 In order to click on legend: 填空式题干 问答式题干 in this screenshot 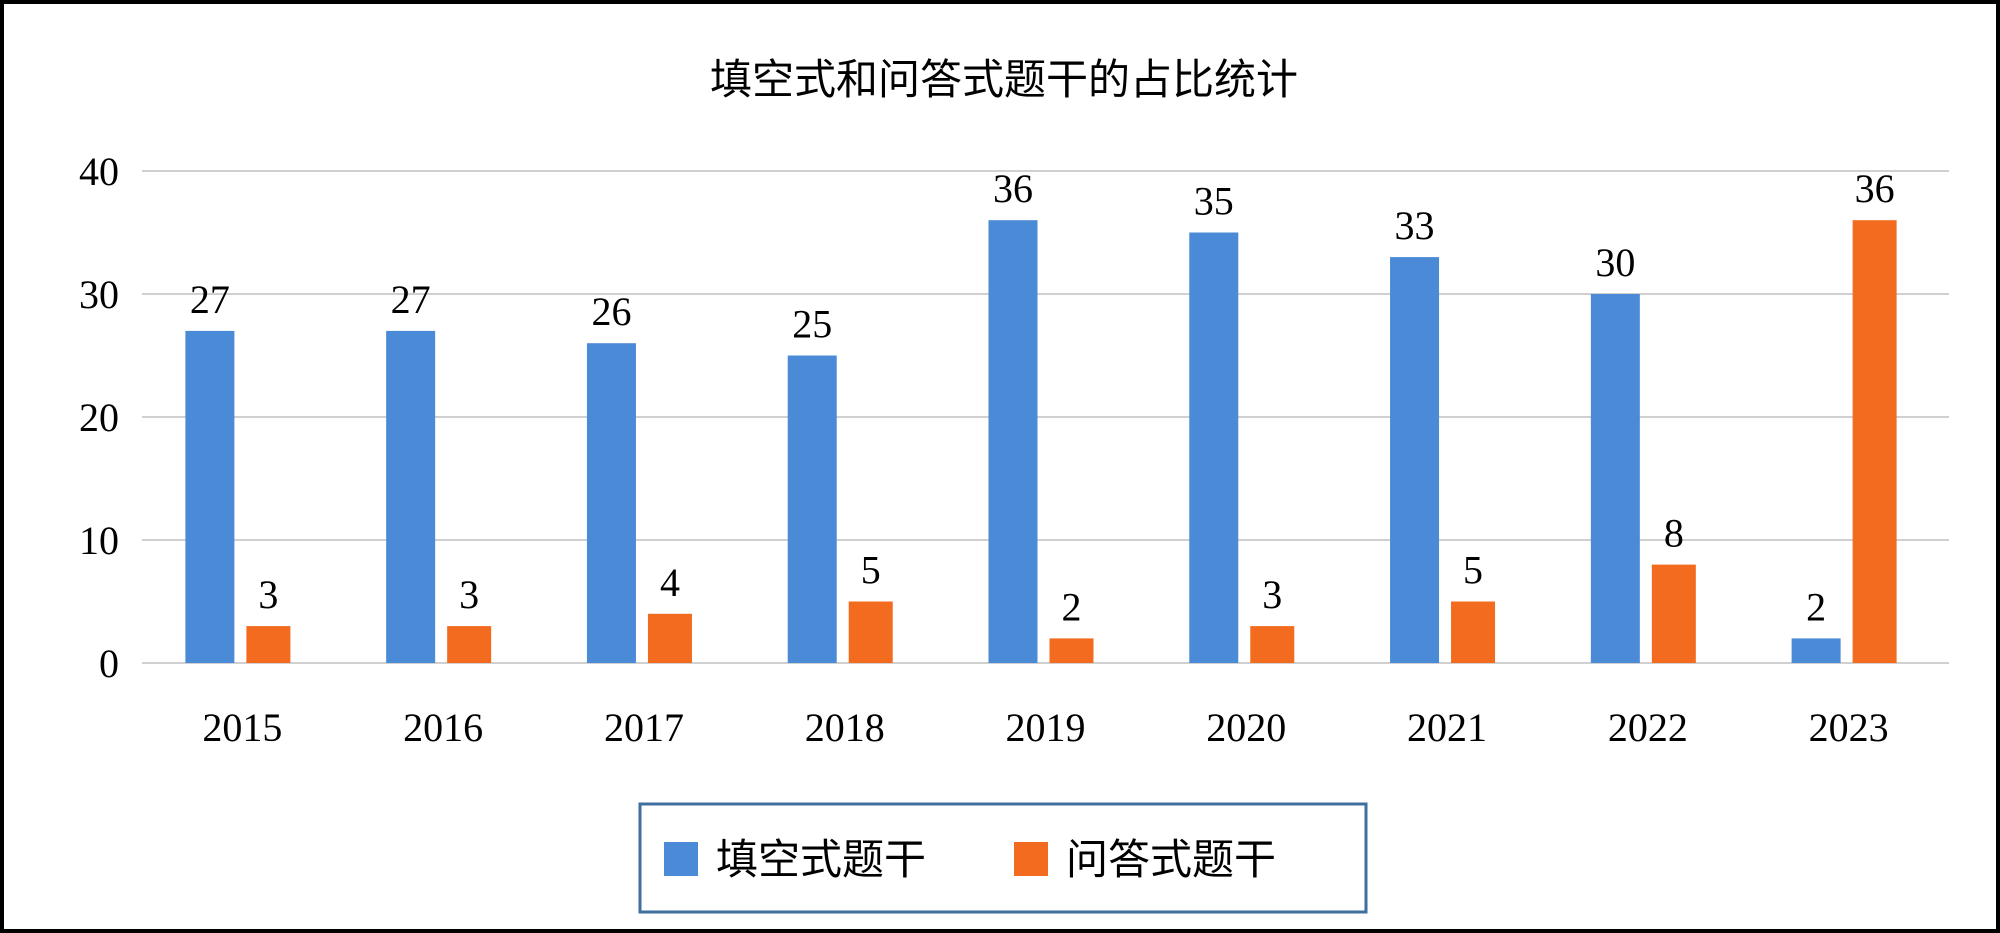, I will do `click(1003, 858)`.